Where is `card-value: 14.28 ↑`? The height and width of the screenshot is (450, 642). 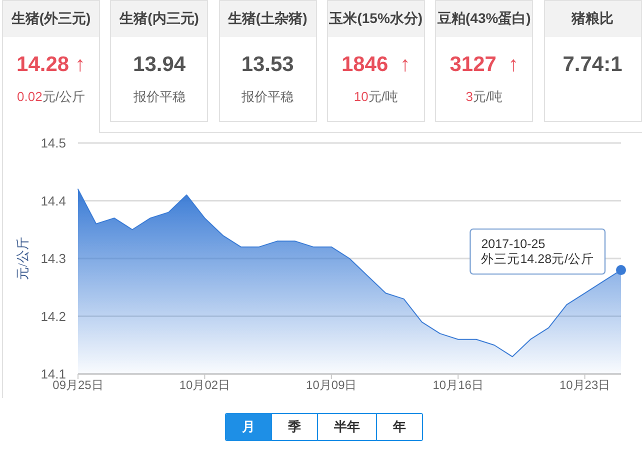 card-value: 14.28 ↑ is located at coordinates (51, 64).